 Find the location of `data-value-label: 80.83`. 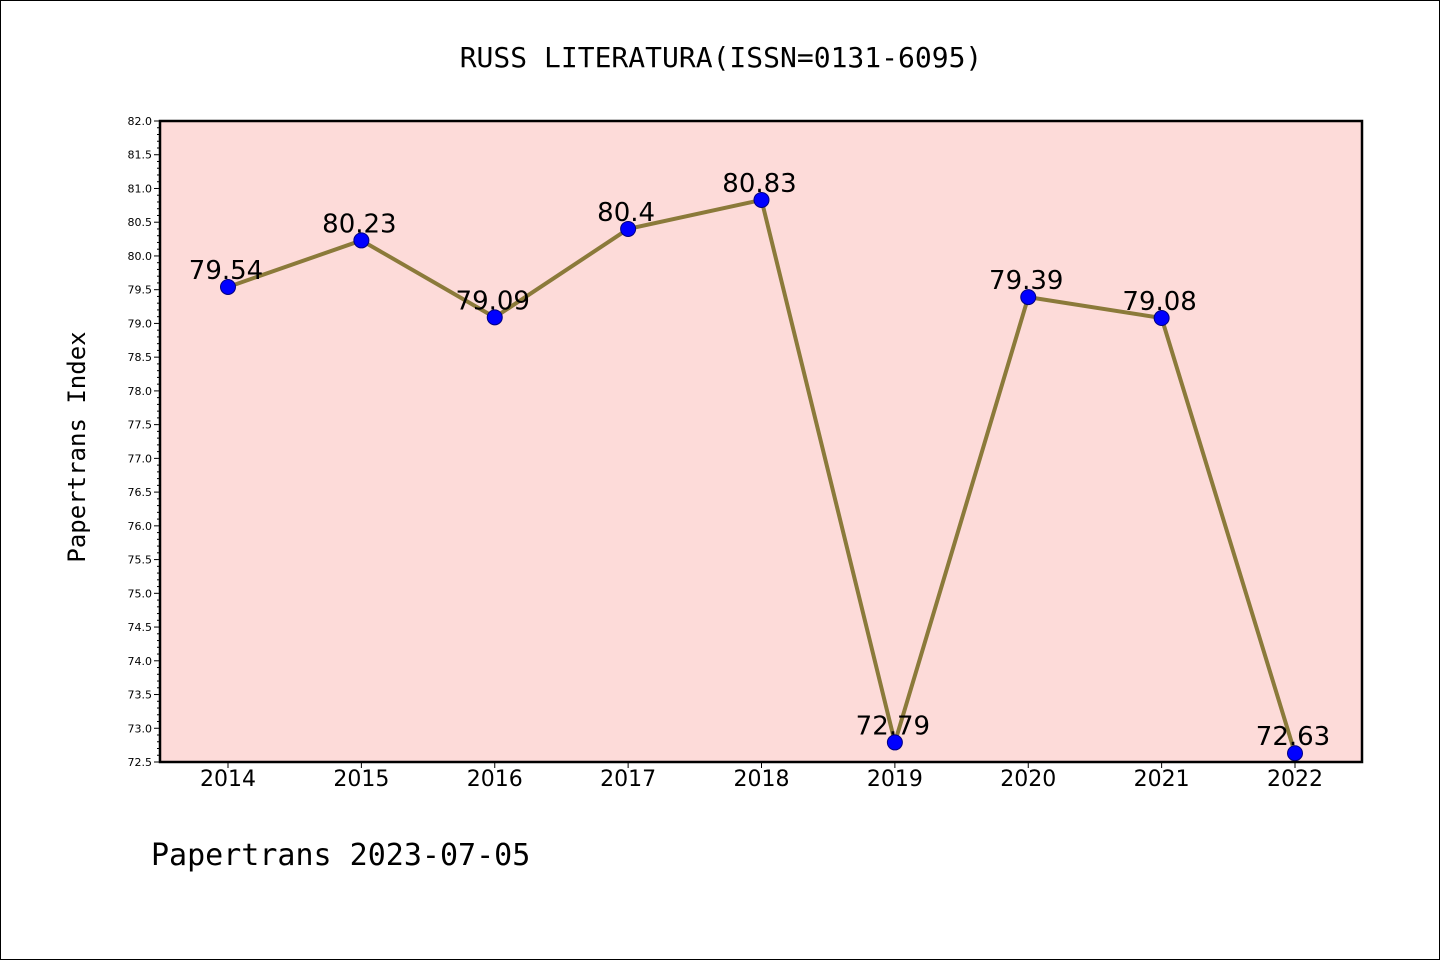

data-value-label: 80.83 is located at coordinates (759, 184).